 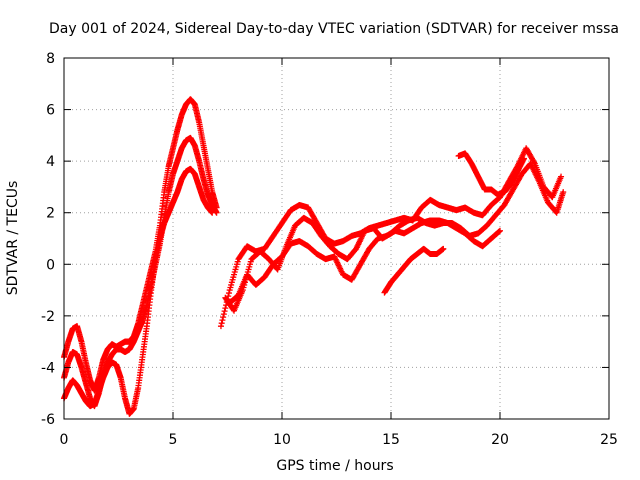 I want to click on y-tick-label: 8, so click(x=50, y=59).